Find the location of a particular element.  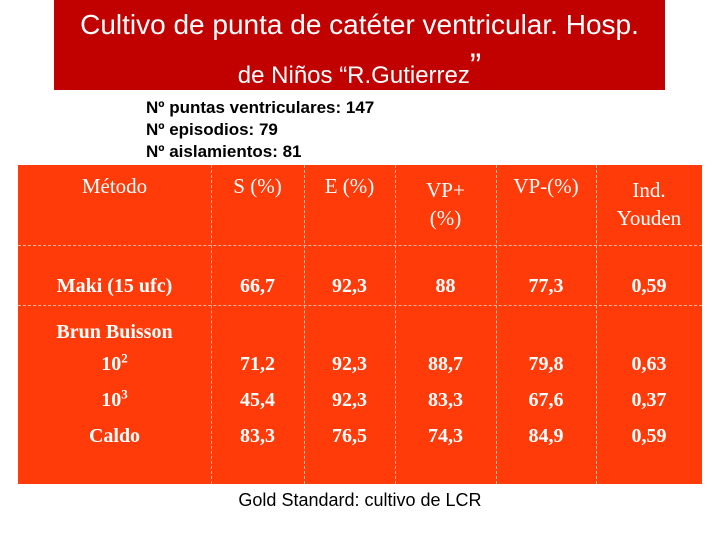

title-line-2: de Niños “R.Gutierrez” is located at coordinates (359, 69).